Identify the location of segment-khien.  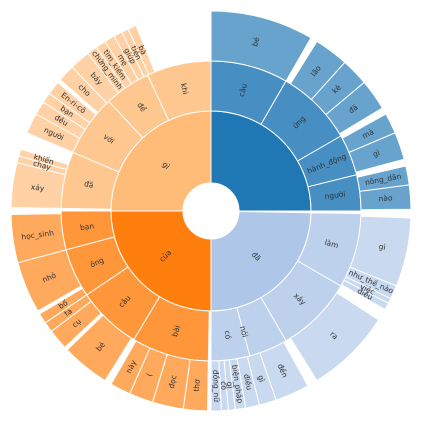
(43, 159).